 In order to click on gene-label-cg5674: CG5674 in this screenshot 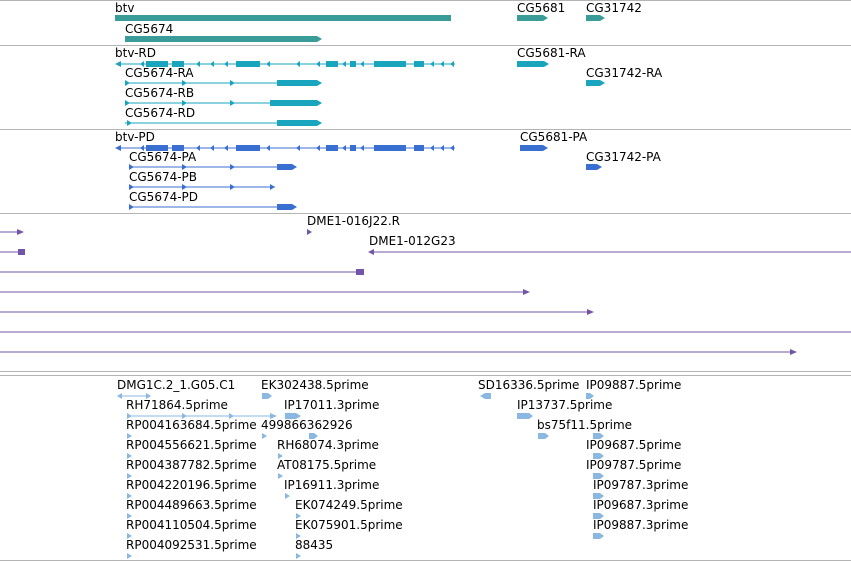, I will do `click(149, 29)`.